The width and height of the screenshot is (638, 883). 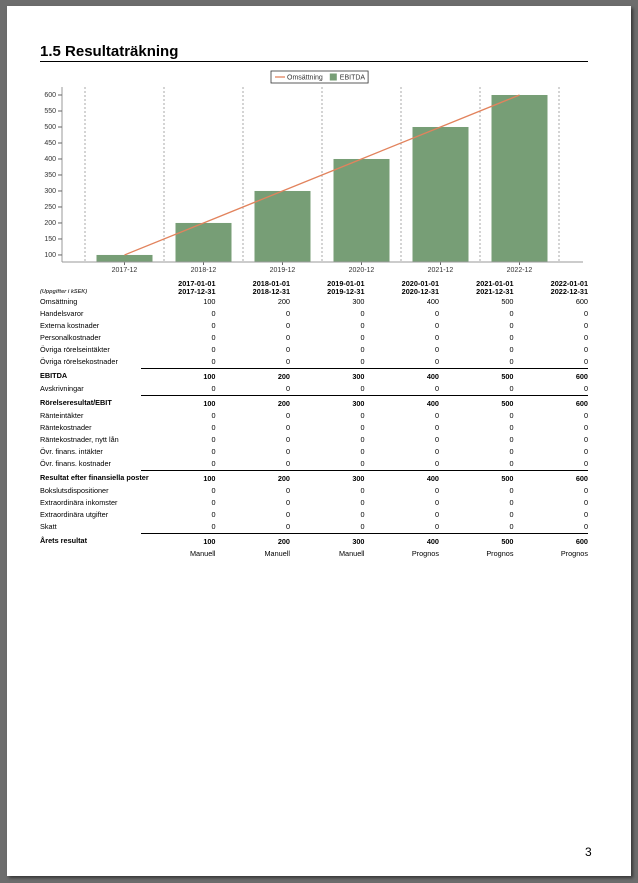 I want to click on period-from: 2022-01-01, so click(x=569, y=283).